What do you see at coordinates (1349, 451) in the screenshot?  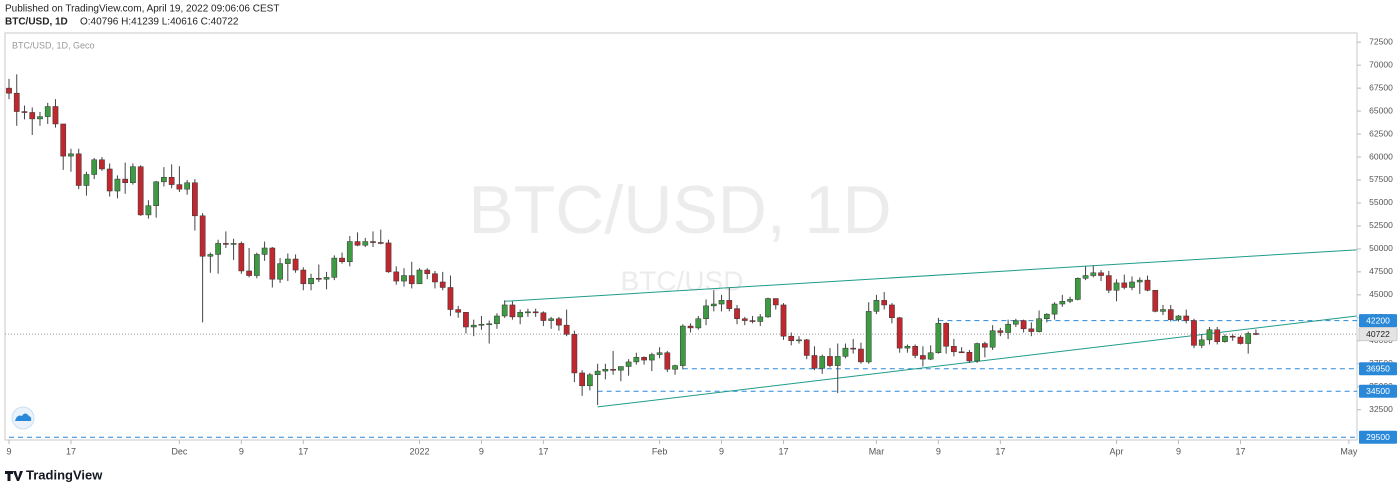 I see `x-tick-label: May` at bounding box center [1349, 451].